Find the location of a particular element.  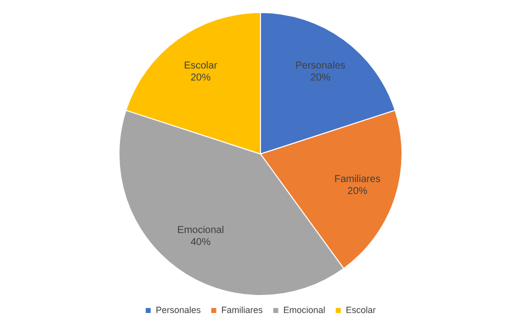

legend-label: Emocional is located at coordinates (304, 309).